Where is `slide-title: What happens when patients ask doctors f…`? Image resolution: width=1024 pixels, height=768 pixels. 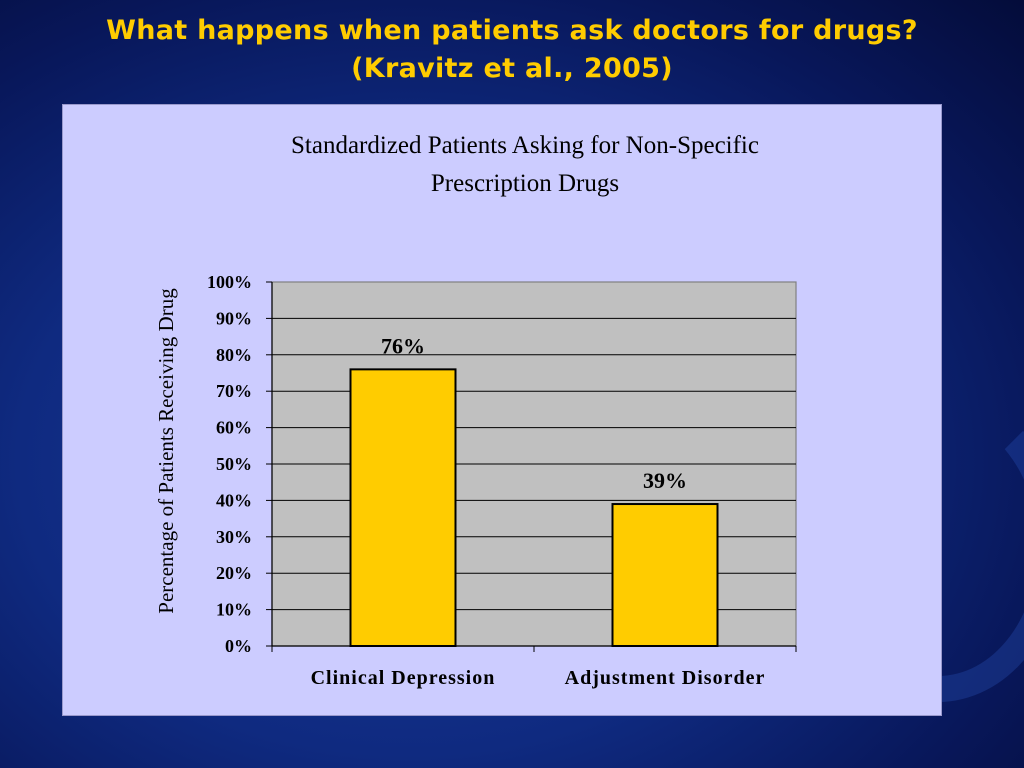
slide-title: What happens when patients ask doctors f… is located at coordinates (512, 50).